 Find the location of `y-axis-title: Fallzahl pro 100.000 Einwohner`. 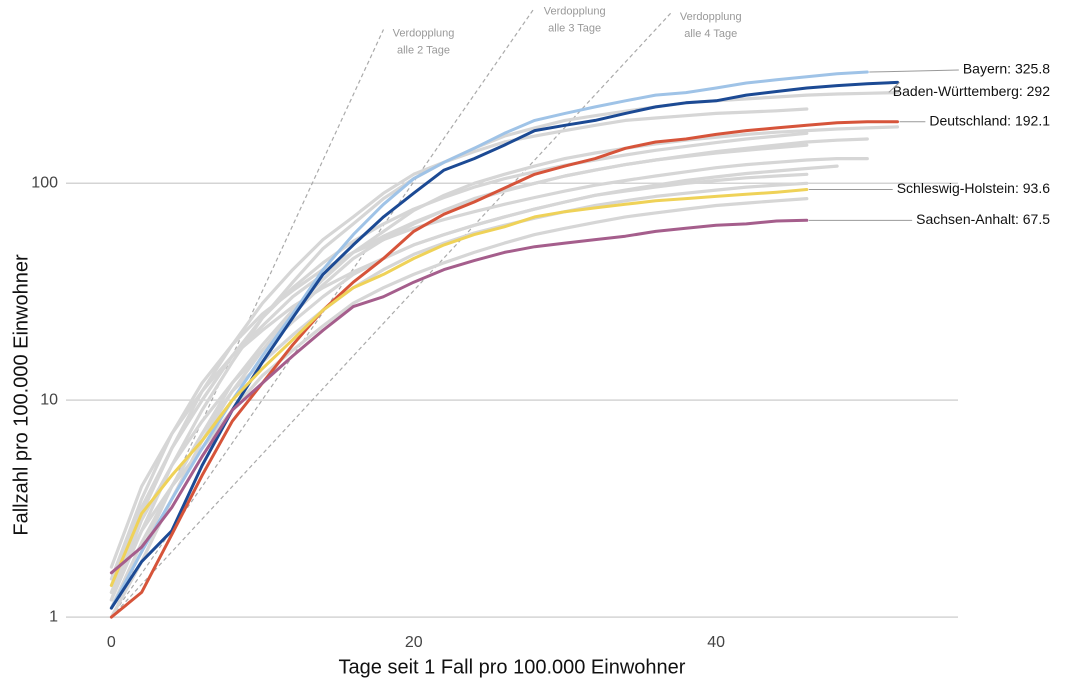

y-axis-title: Fallzahl pro 100.000 Einwohner is located at coordinates (21, 395).